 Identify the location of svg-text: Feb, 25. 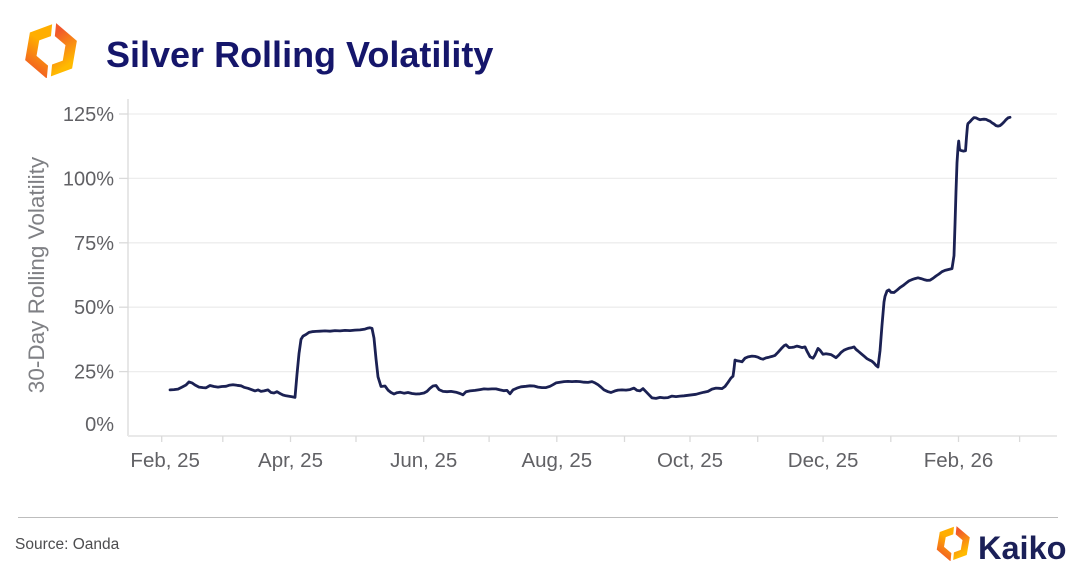
(165, 460).